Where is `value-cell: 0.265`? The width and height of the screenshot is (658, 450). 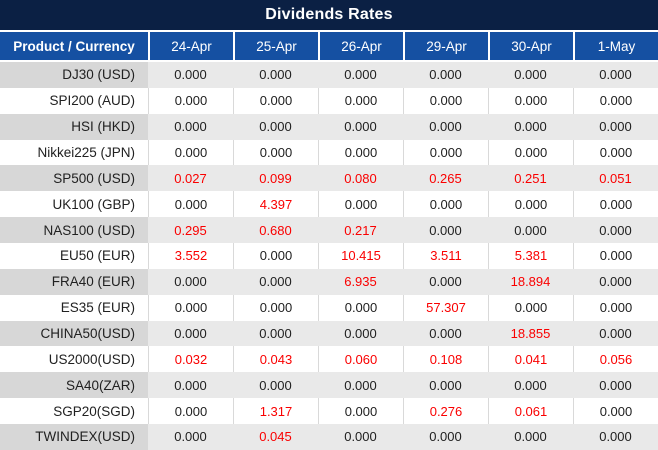 value-cell: 0.265 is located at coordinates (445, 178).